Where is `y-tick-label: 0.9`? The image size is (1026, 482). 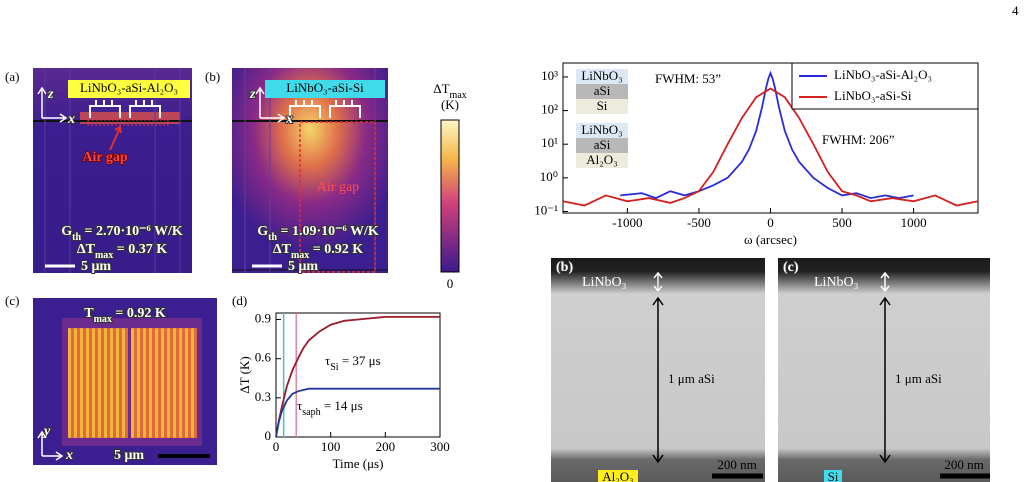 y-tick-label: 0.9 is located at coordinates (263, 318).